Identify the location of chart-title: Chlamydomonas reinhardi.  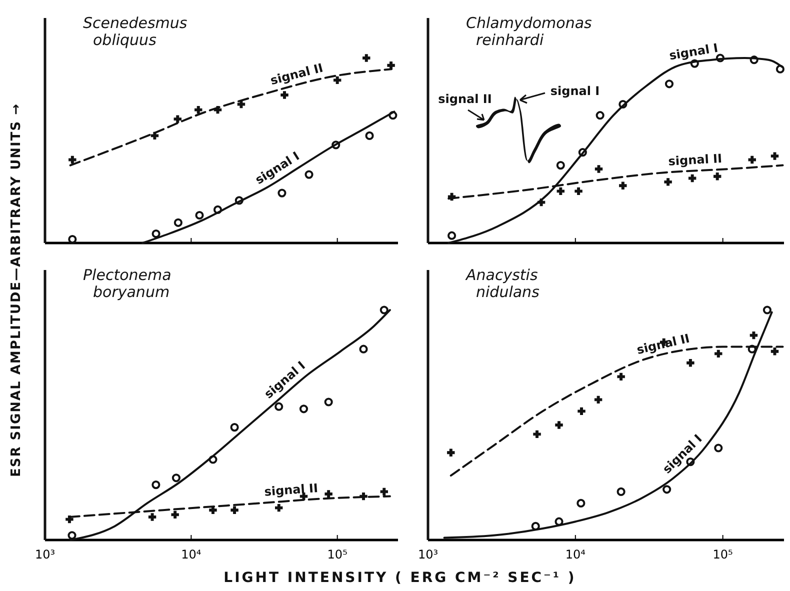
(529, 31).